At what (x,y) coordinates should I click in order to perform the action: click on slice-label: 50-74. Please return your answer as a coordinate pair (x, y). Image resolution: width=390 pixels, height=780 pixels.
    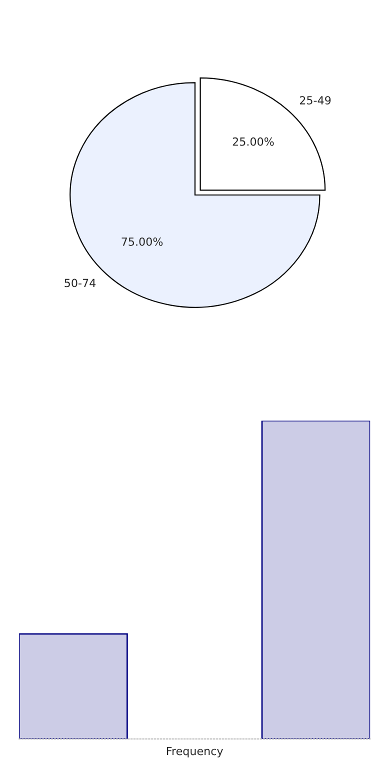
    Looking at the image, I should click on (80, 283).